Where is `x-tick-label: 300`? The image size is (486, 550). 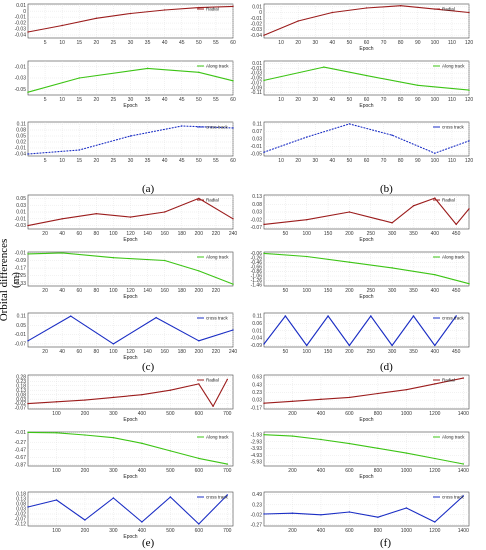
x-tick-label: 300 is located at coordinates (113, 471).